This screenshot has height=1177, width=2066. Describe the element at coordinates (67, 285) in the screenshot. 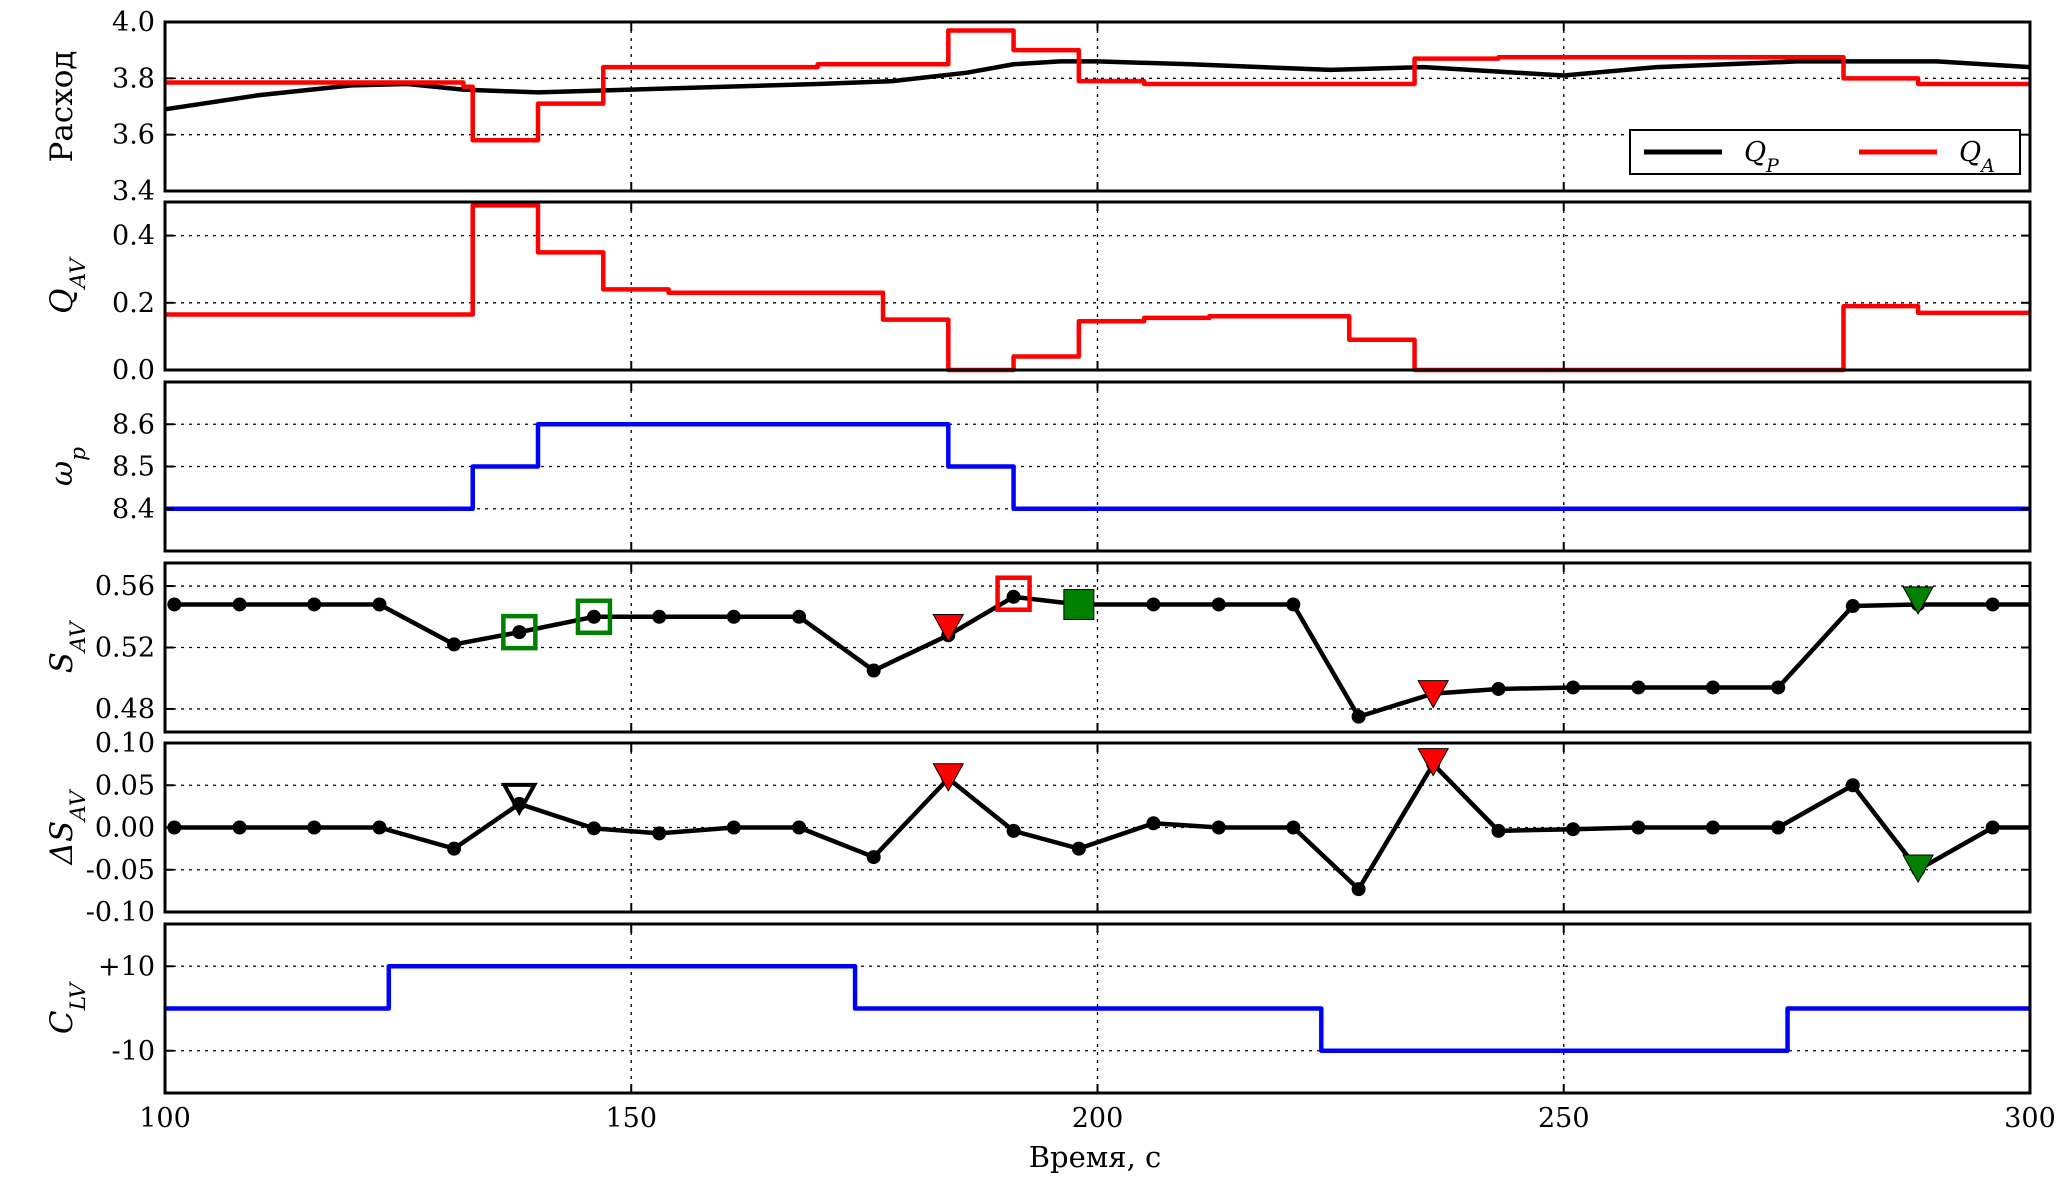

I see `y-axis-label-qav: QAV` at that location.